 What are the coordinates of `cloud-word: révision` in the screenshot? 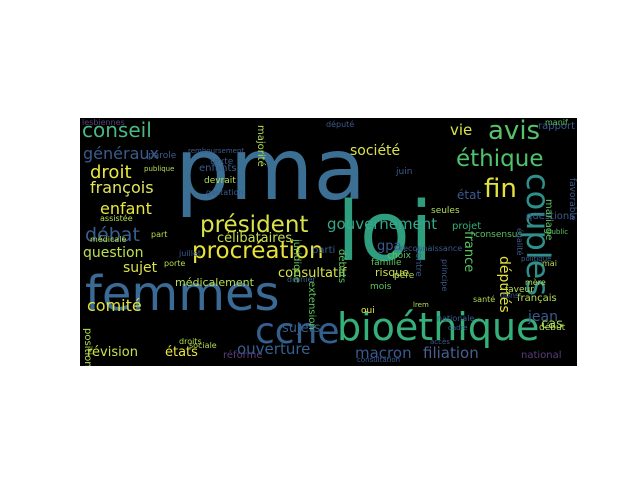 It's located at (112, 352).